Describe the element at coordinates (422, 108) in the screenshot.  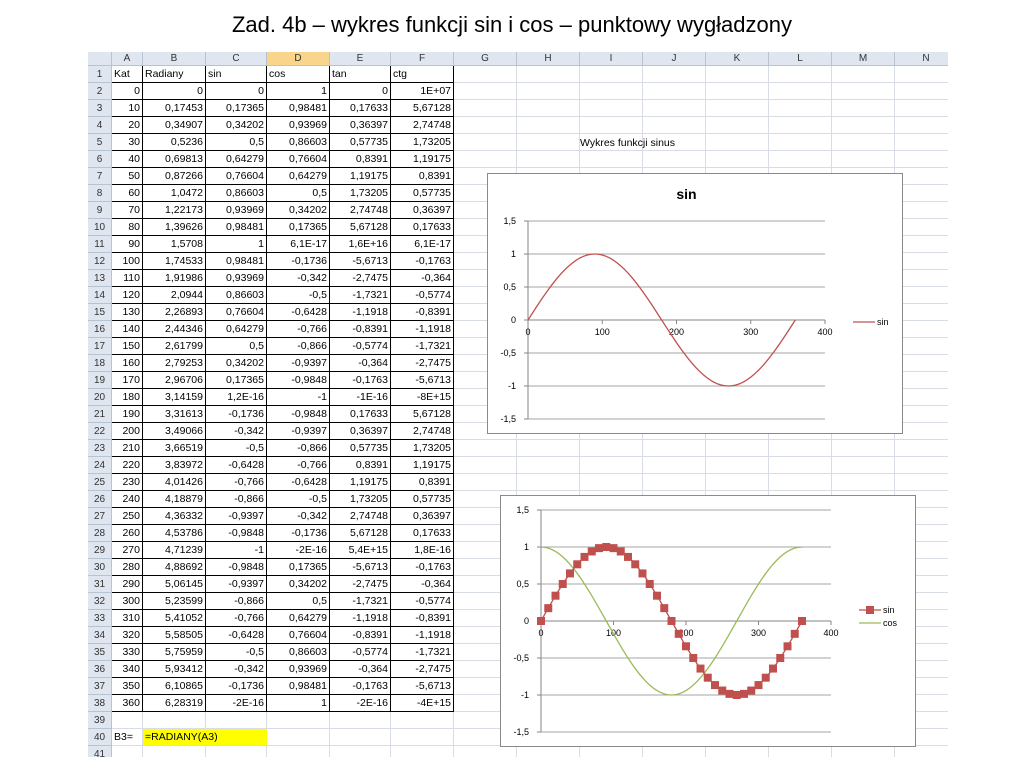
I see `table-cell: 5,67128` at that location.